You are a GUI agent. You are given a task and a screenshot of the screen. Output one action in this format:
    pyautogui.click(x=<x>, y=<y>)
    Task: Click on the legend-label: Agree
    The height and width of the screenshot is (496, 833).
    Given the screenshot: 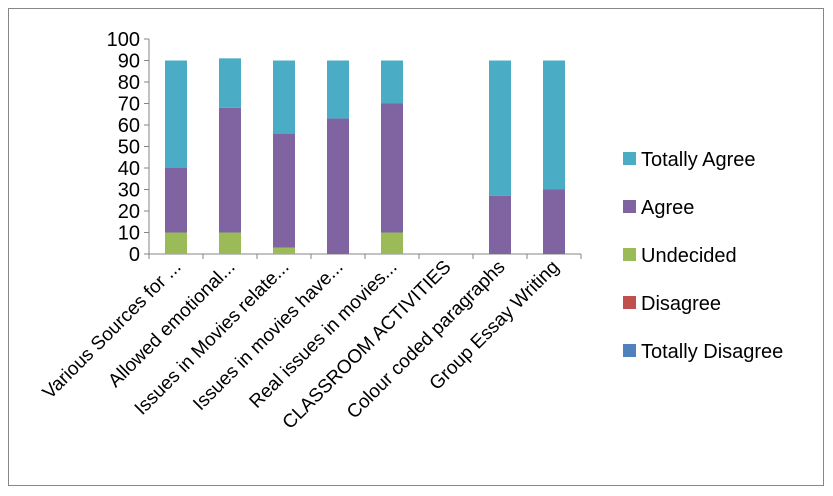 What is the action you would take?
    pyautogui.click(x=667, y=208)
    